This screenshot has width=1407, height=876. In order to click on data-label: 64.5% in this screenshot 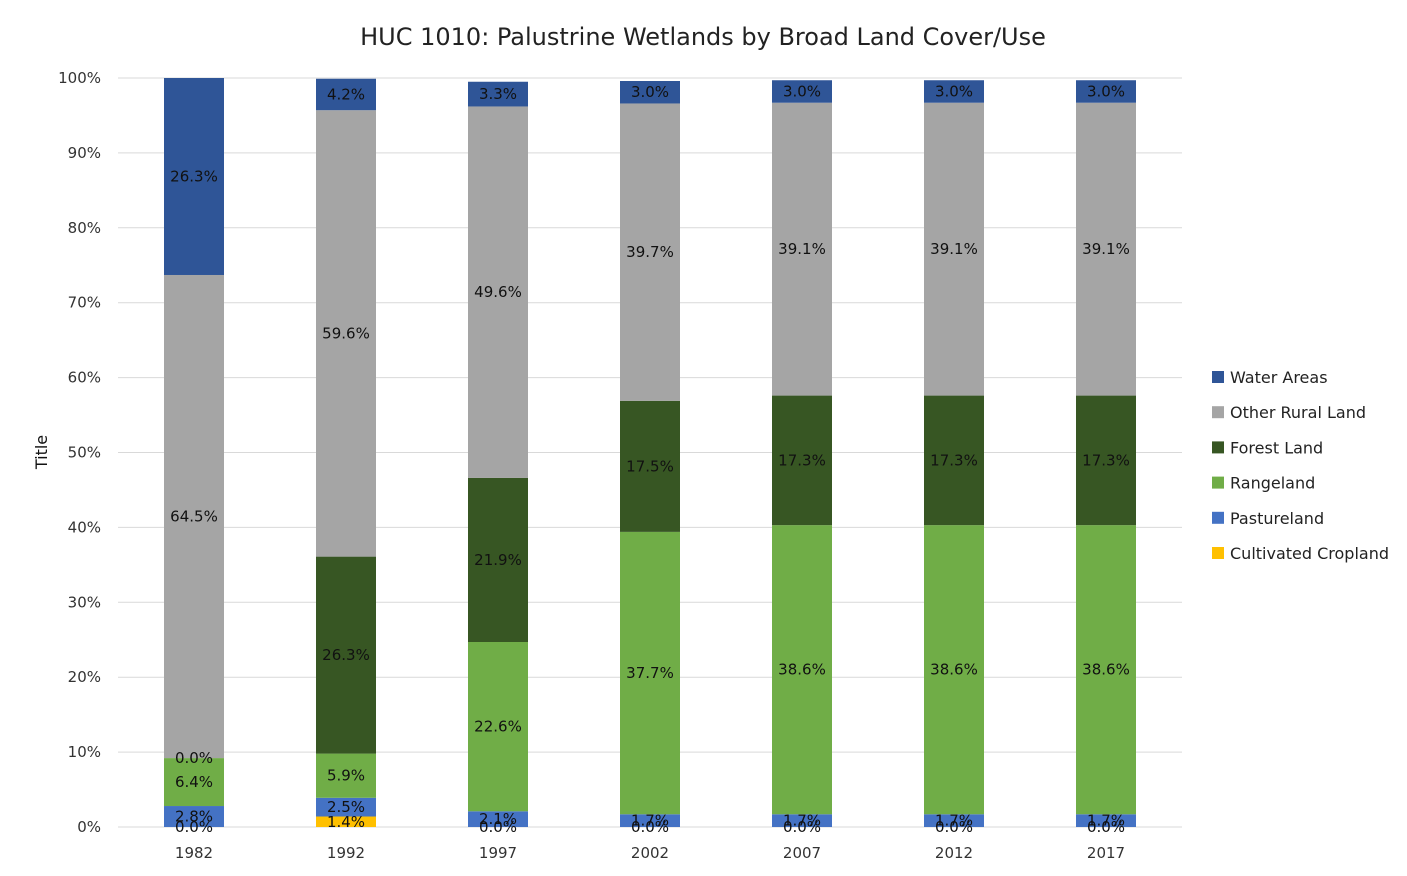, I will do `click(194, 517)`.